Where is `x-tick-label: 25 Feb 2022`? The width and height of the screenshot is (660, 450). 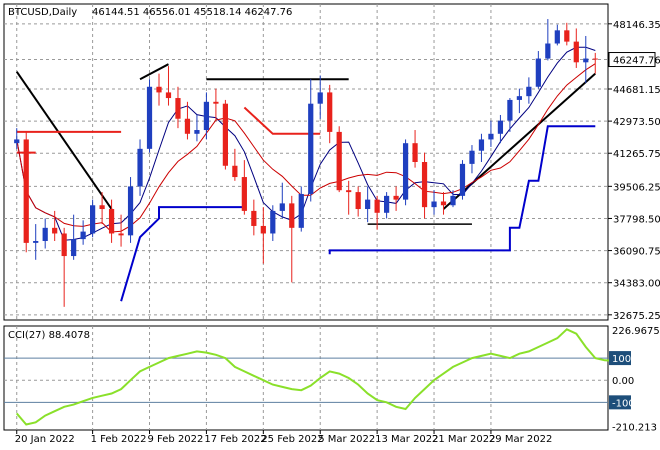
x-tick-label: 25 Feb 2022 is located at coordinates (292, 439).